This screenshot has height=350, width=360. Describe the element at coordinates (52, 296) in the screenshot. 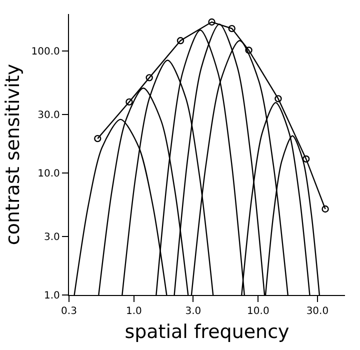

I see `y-tick-label: 1.0` at that location.